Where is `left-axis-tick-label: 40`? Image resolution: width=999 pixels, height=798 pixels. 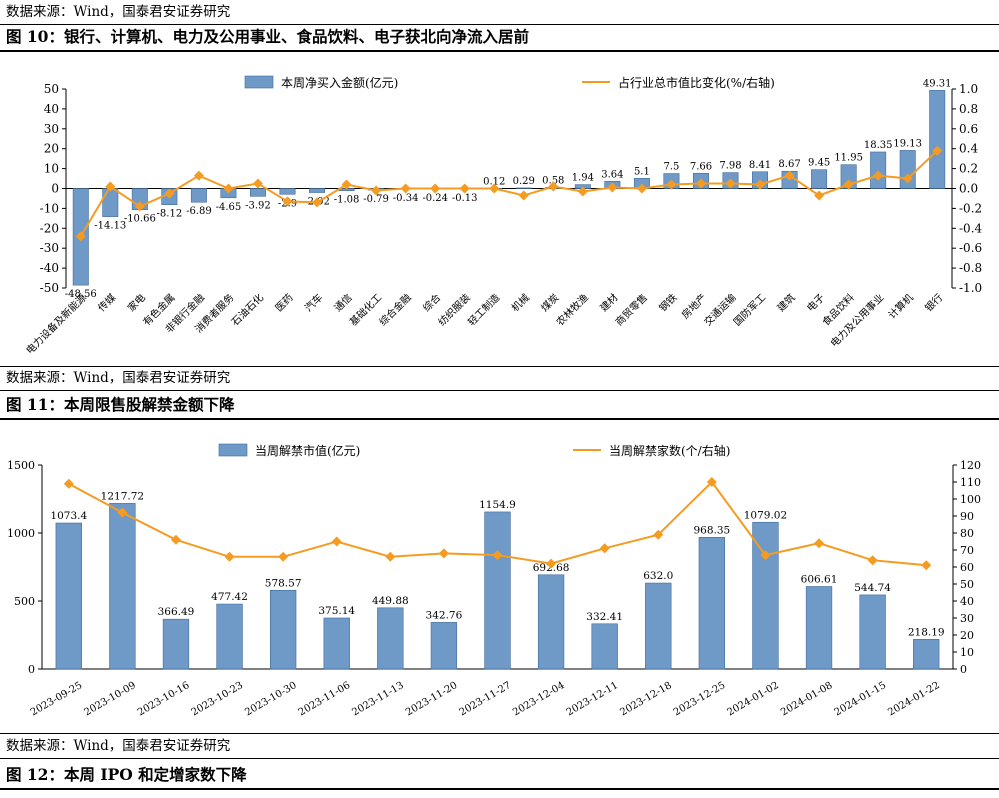 left-axis-tick-label: 40 is located at coordinates (51, 109).